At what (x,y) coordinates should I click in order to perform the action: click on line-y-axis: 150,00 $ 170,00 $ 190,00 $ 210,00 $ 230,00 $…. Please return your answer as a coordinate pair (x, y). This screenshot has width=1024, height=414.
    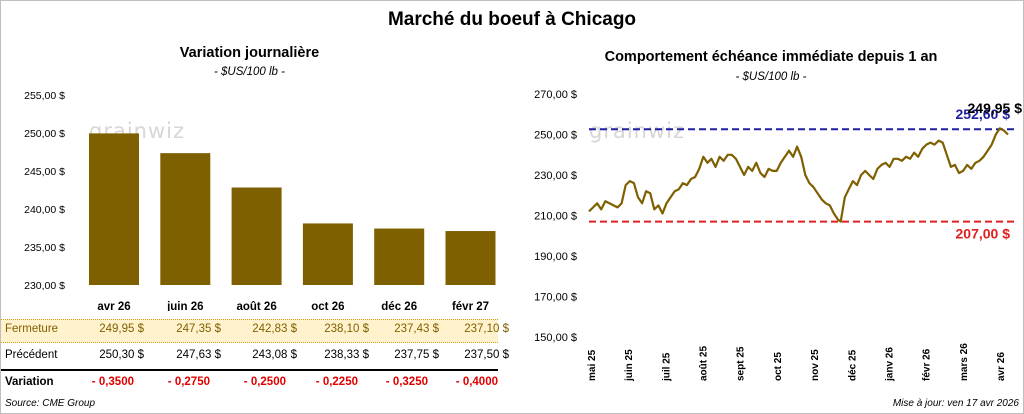
    Looking at the image, I should click on (555, 216).